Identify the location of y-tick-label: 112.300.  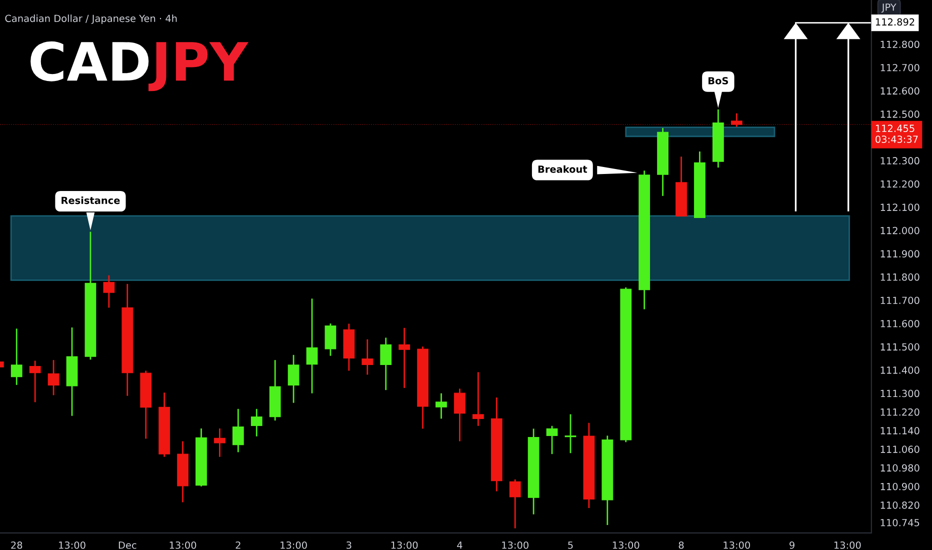
(900, 160).